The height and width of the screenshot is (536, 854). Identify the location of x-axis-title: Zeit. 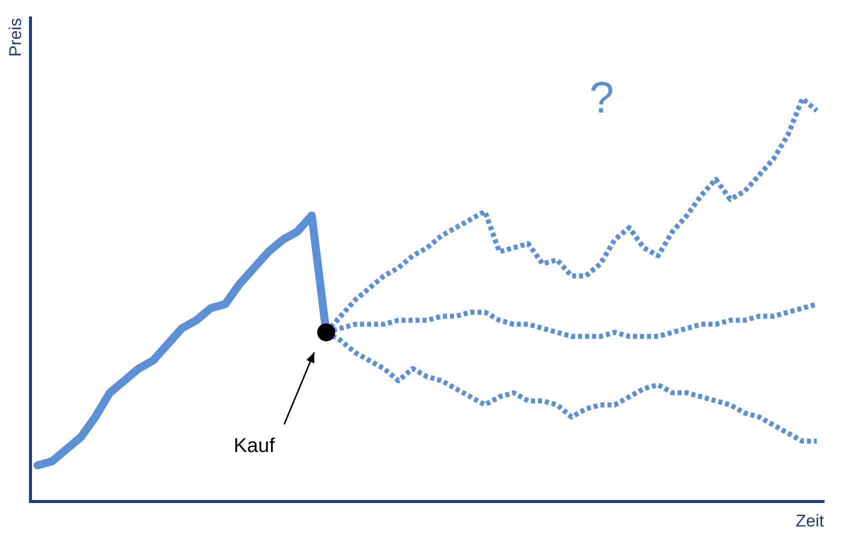
(810, 520).